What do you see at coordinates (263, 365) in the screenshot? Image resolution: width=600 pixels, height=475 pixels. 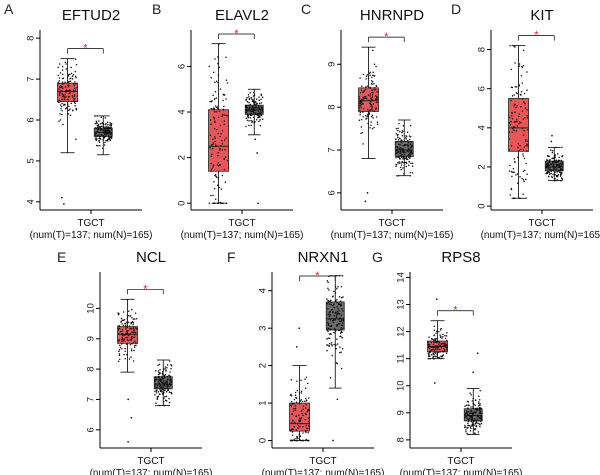 I see `y-tick-label: 2` at bounding box center [263, 365].